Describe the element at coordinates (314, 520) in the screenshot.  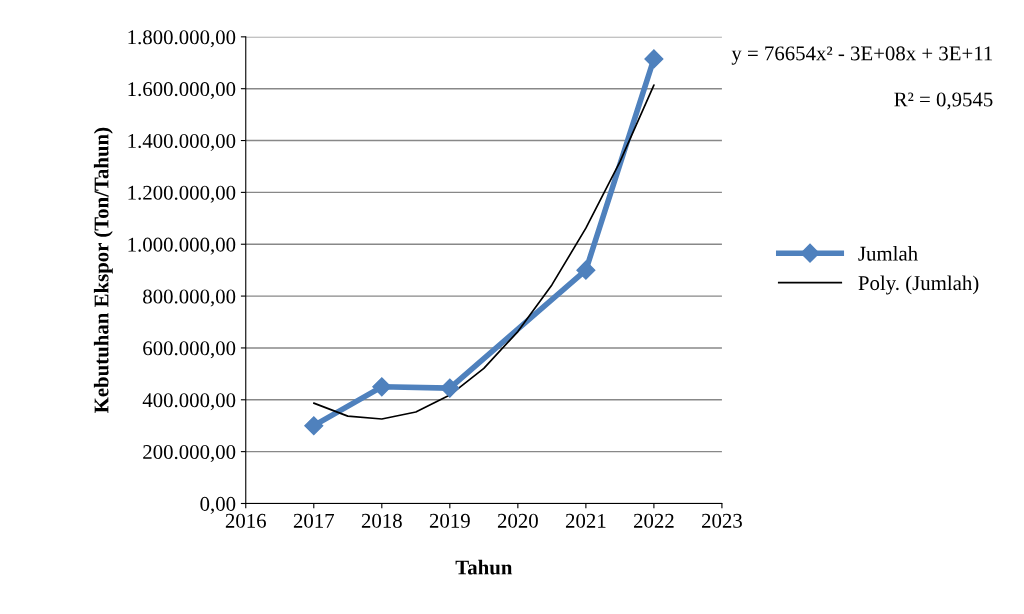
I see `x-tick-label: 2017` at that location.